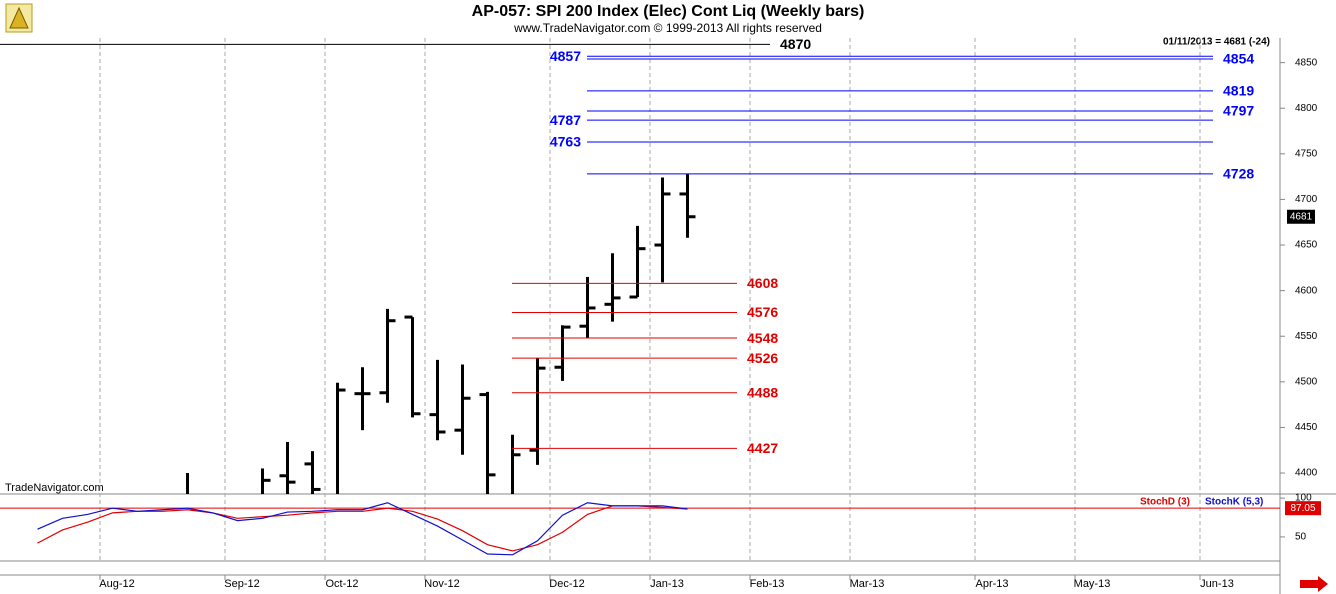  What do you see at coordinates (1238, 91) in the screenshot?
I see `level-label: 4819` at bounding box center [1238, 91].